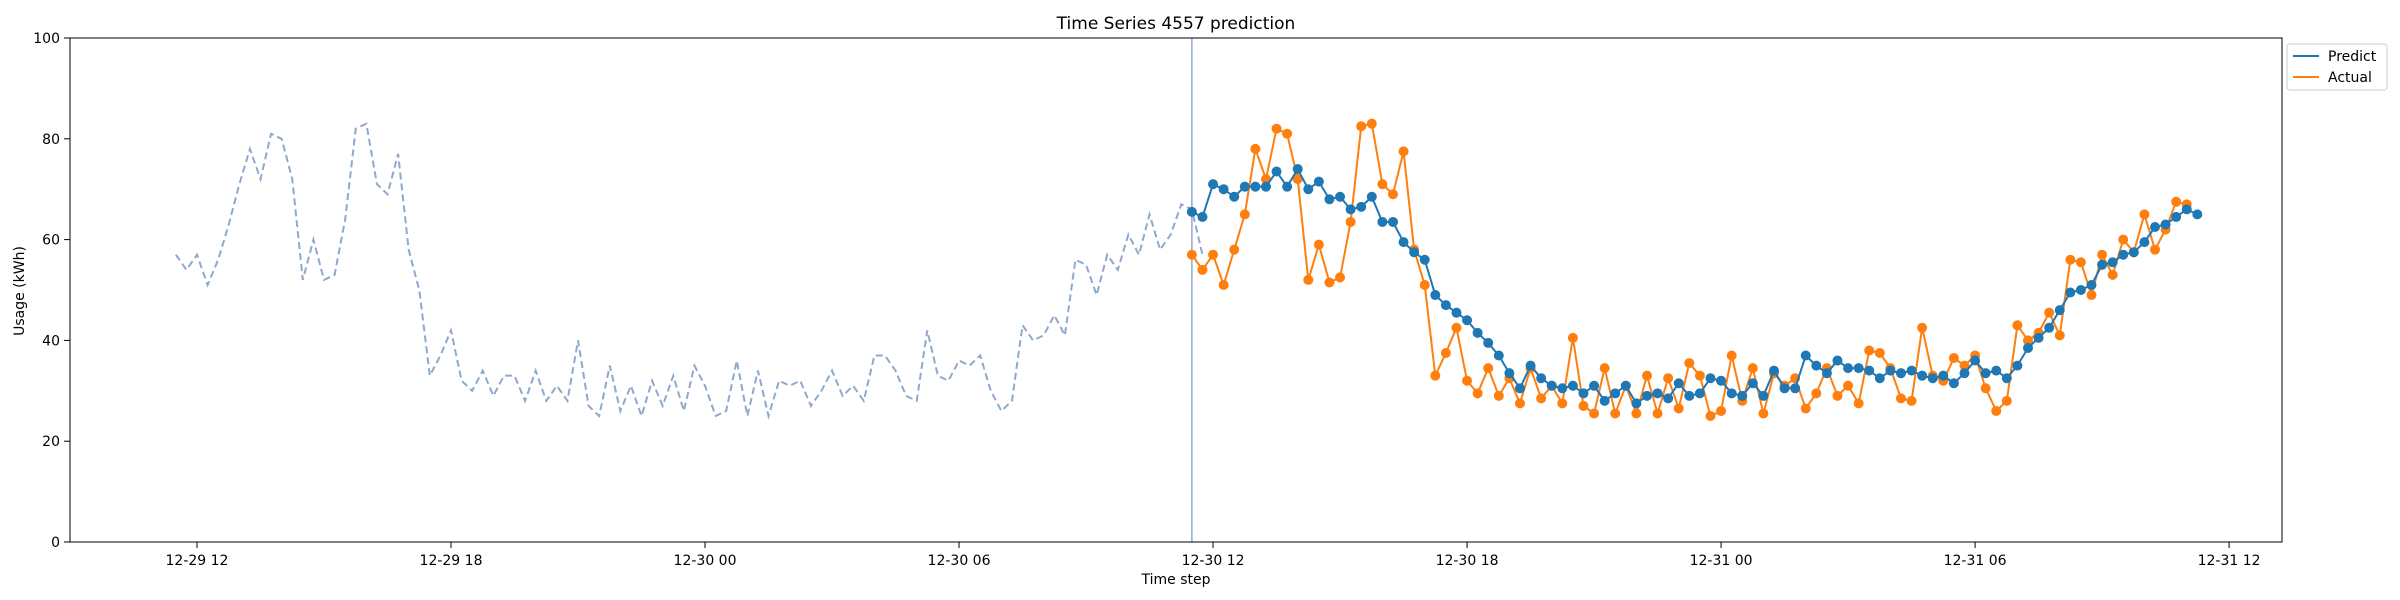 This screenshot has height=600, width=2400. Describe the element at coordinates (1975, 561) in the screenshot. I see `x-tick-label: 12-31 06` at that location.